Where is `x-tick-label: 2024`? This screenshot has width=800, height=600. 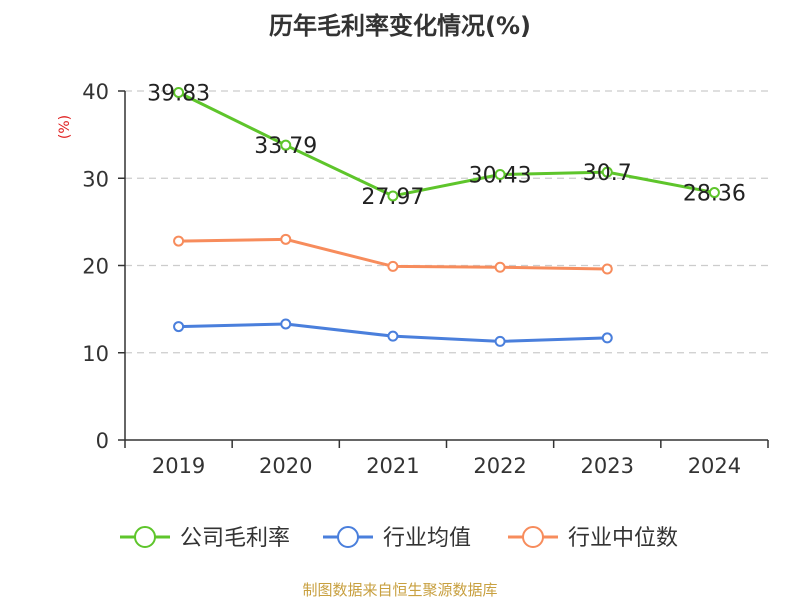 x-tick-label: 2024 is located at coordinates (714, 466).